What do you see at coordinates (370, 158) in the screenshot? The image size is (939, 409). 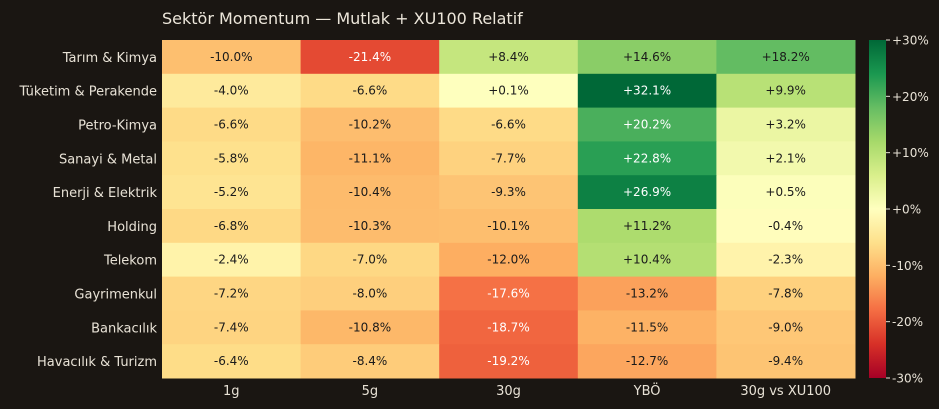 I see `cell-value-label: -11.1%` at bounding box center [370, 158].